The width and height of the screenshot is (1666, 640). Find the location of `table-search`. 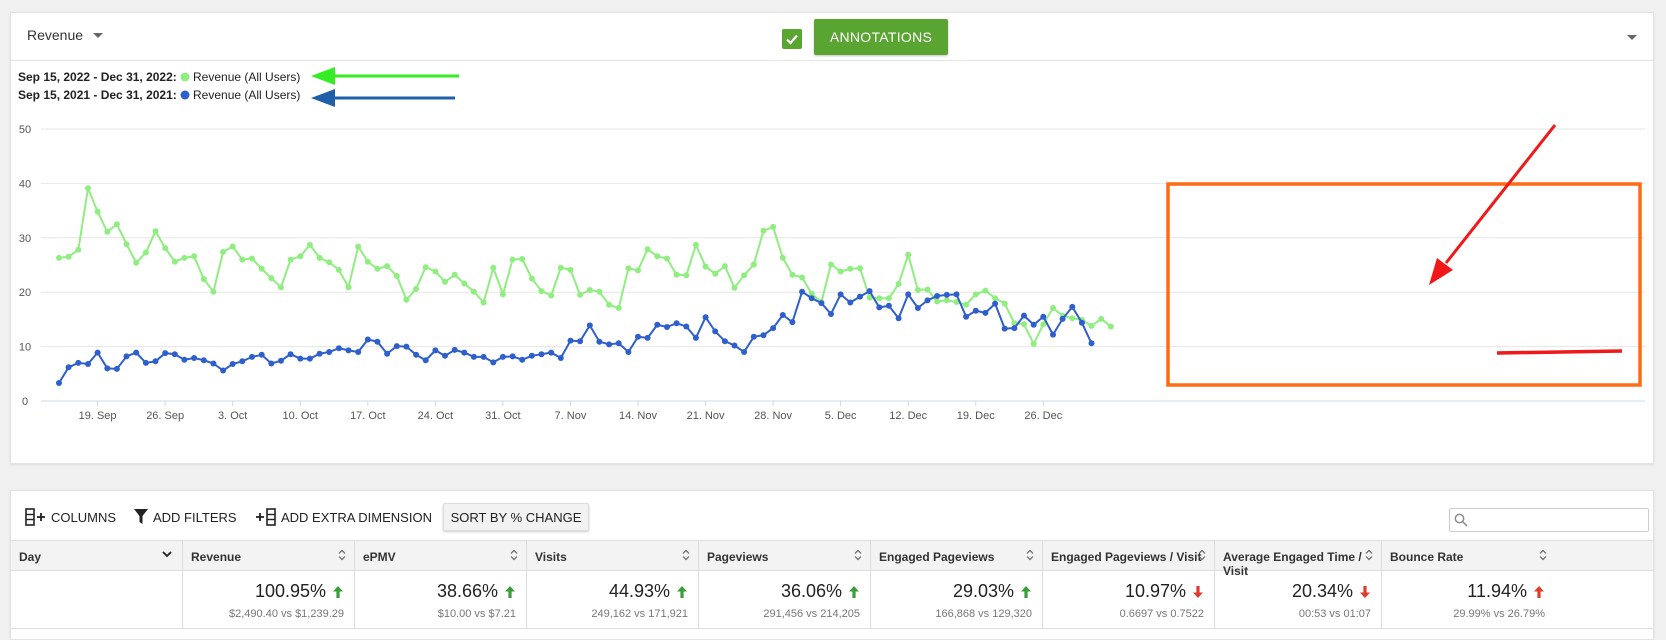

table-search is located at coordinates (1549, 520).